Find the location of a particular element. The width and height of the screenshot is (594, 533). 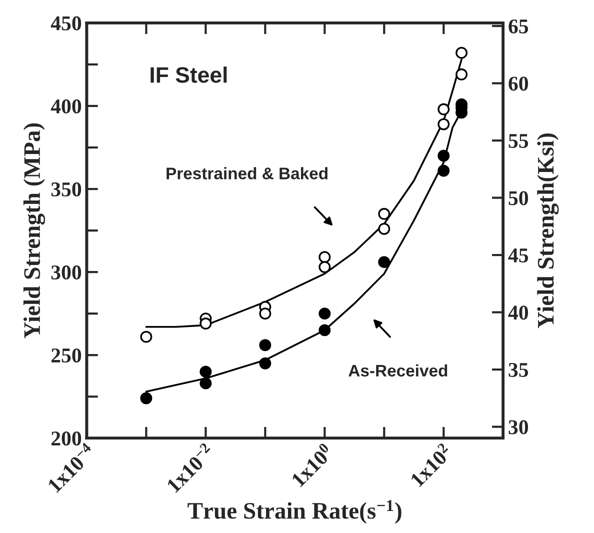

x-tick-label: 1x10$^{2}$ is located at coordinates (431, 465).